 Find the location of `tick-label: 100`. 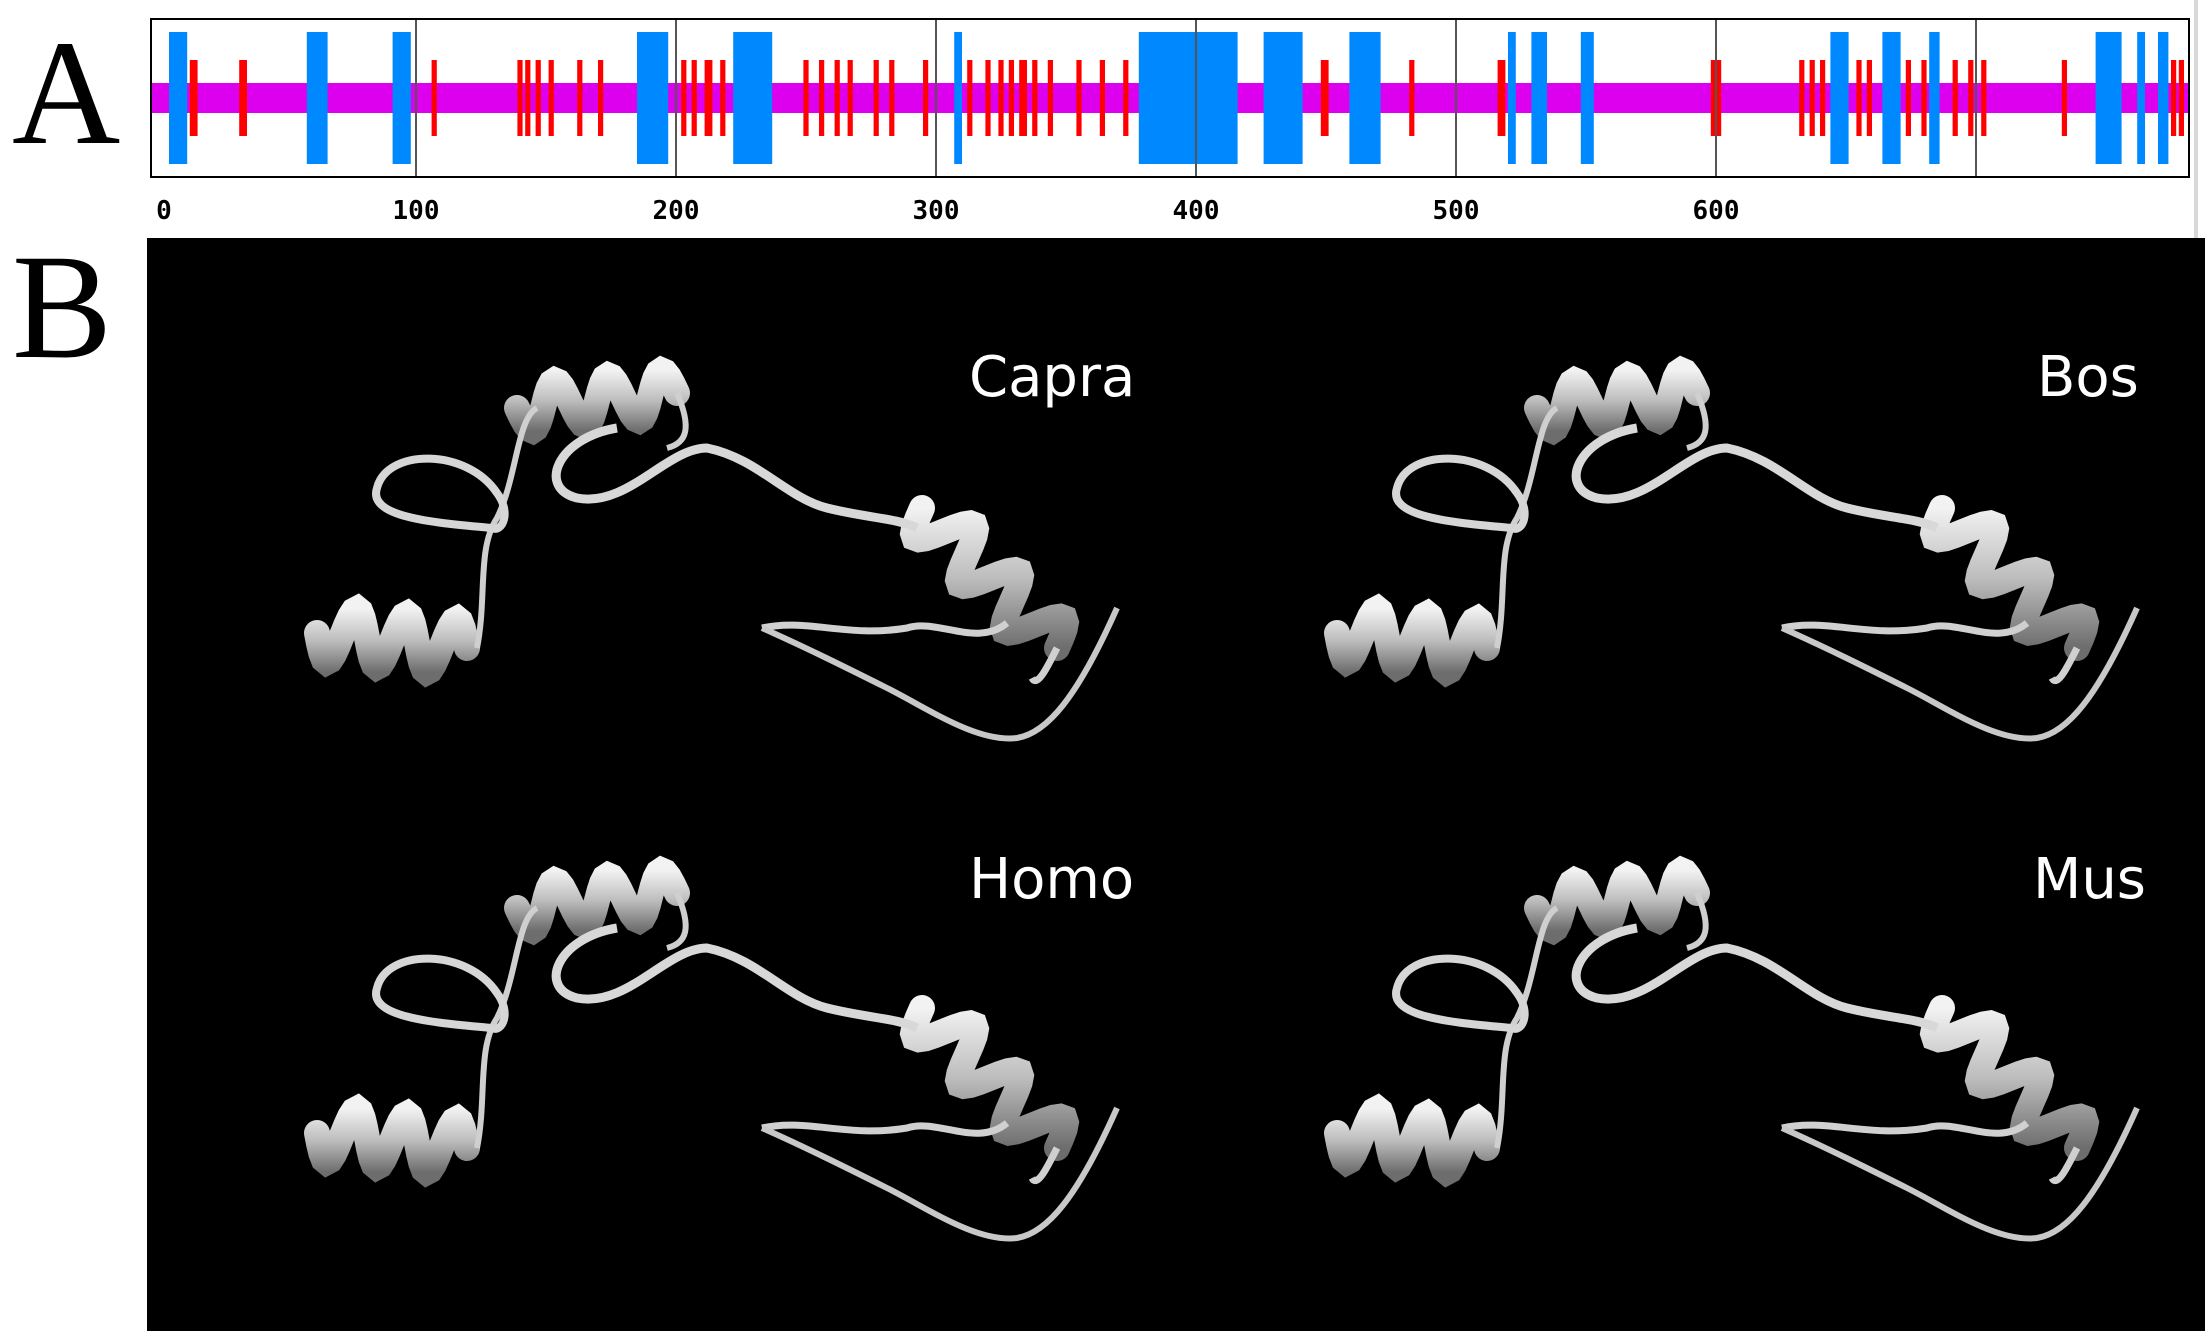

tick-label: 100 is located at coordinates (416, 211).